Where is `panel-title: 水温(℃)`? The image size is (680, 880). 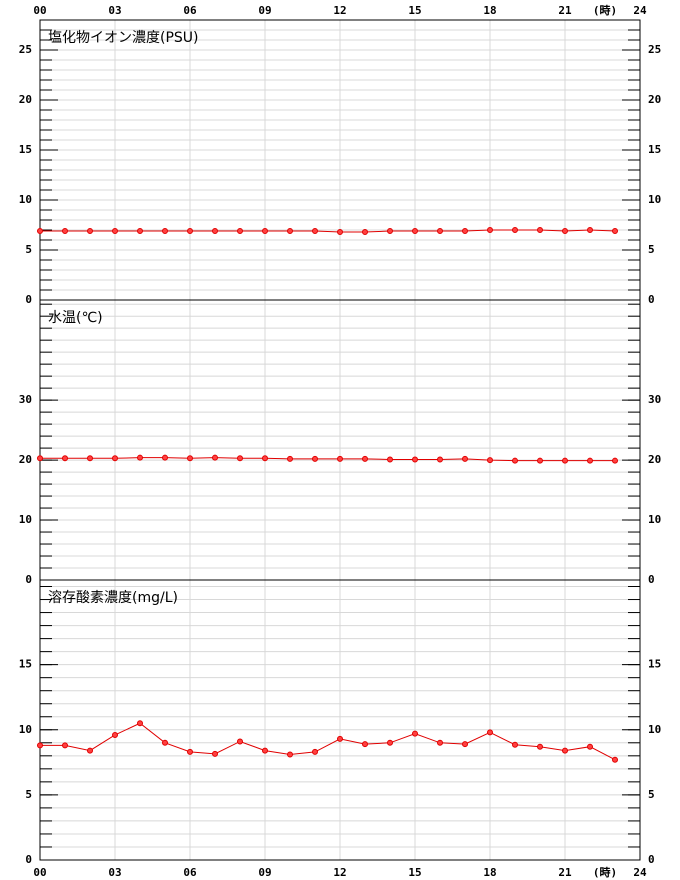 panel-title: 水温(℃) is located at coordinates (75, 318).